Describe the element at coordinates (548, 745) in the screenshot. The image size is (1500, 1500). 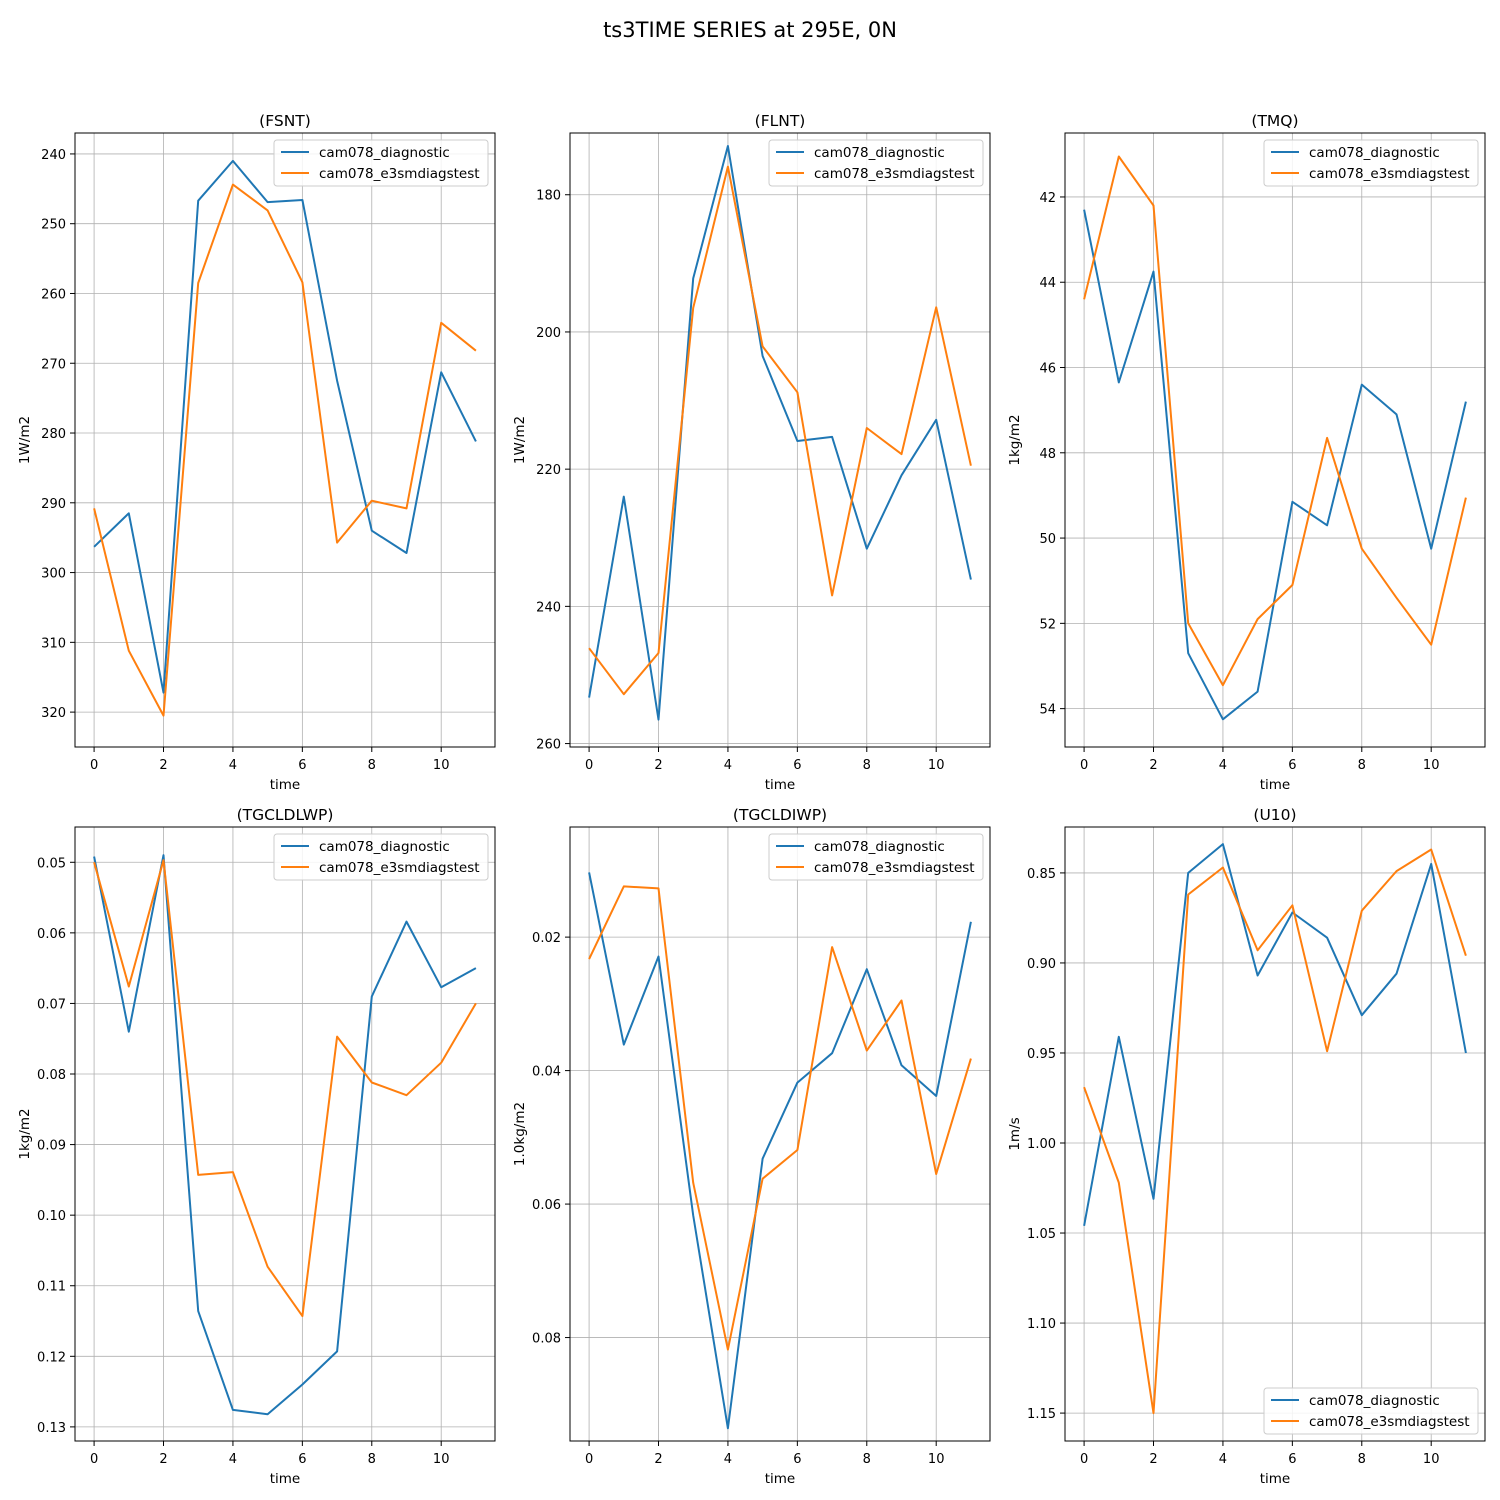
I see `y-tick-label: 260` at that location.